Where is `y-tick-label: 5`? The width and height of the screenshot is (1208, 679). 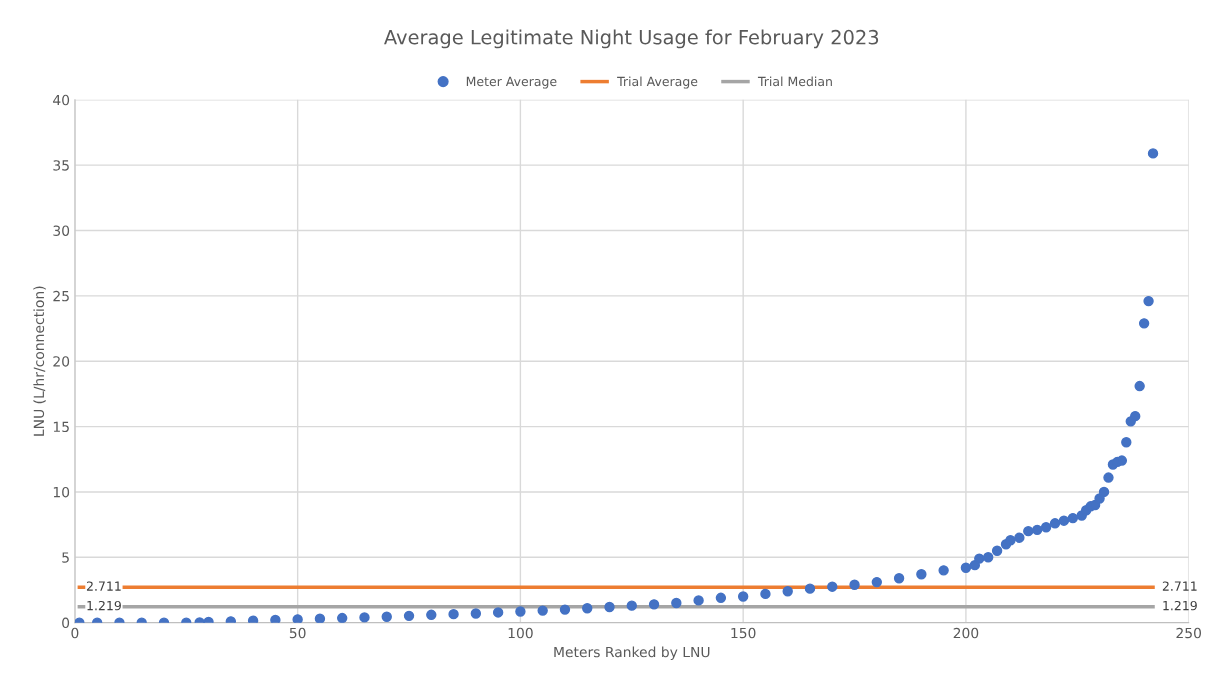 y-tick-label: 5 is located at coordinates (65, 557).